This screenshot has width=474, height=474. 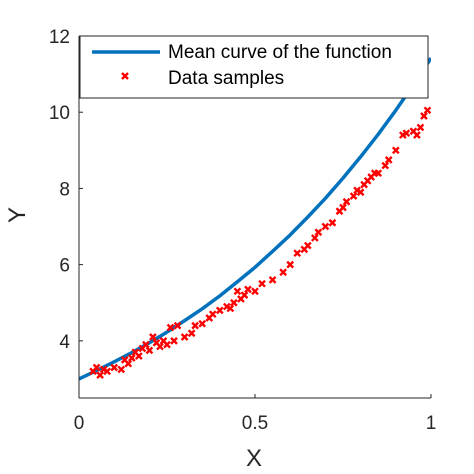 I want to click on y-tick-label: 10, so click(x=59, y=113).